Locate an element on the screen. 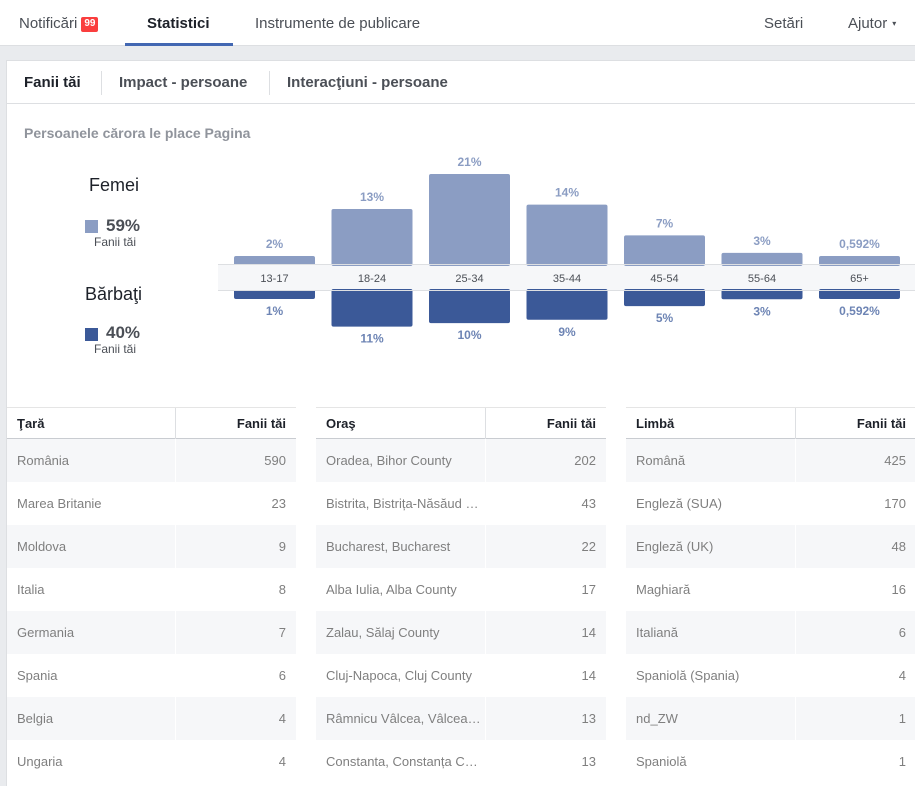 Image resolution: width=915 pixels, height=786 pixels. subtab-people-reached: Impact - persoane is located at coordinates (183, 82).